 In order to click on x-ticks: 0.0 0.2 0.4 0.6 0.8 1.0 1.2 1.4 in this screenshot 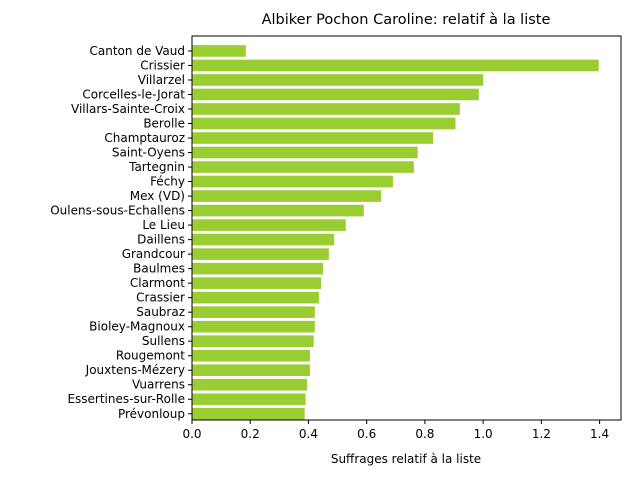, I will do `click(395, 430)`.